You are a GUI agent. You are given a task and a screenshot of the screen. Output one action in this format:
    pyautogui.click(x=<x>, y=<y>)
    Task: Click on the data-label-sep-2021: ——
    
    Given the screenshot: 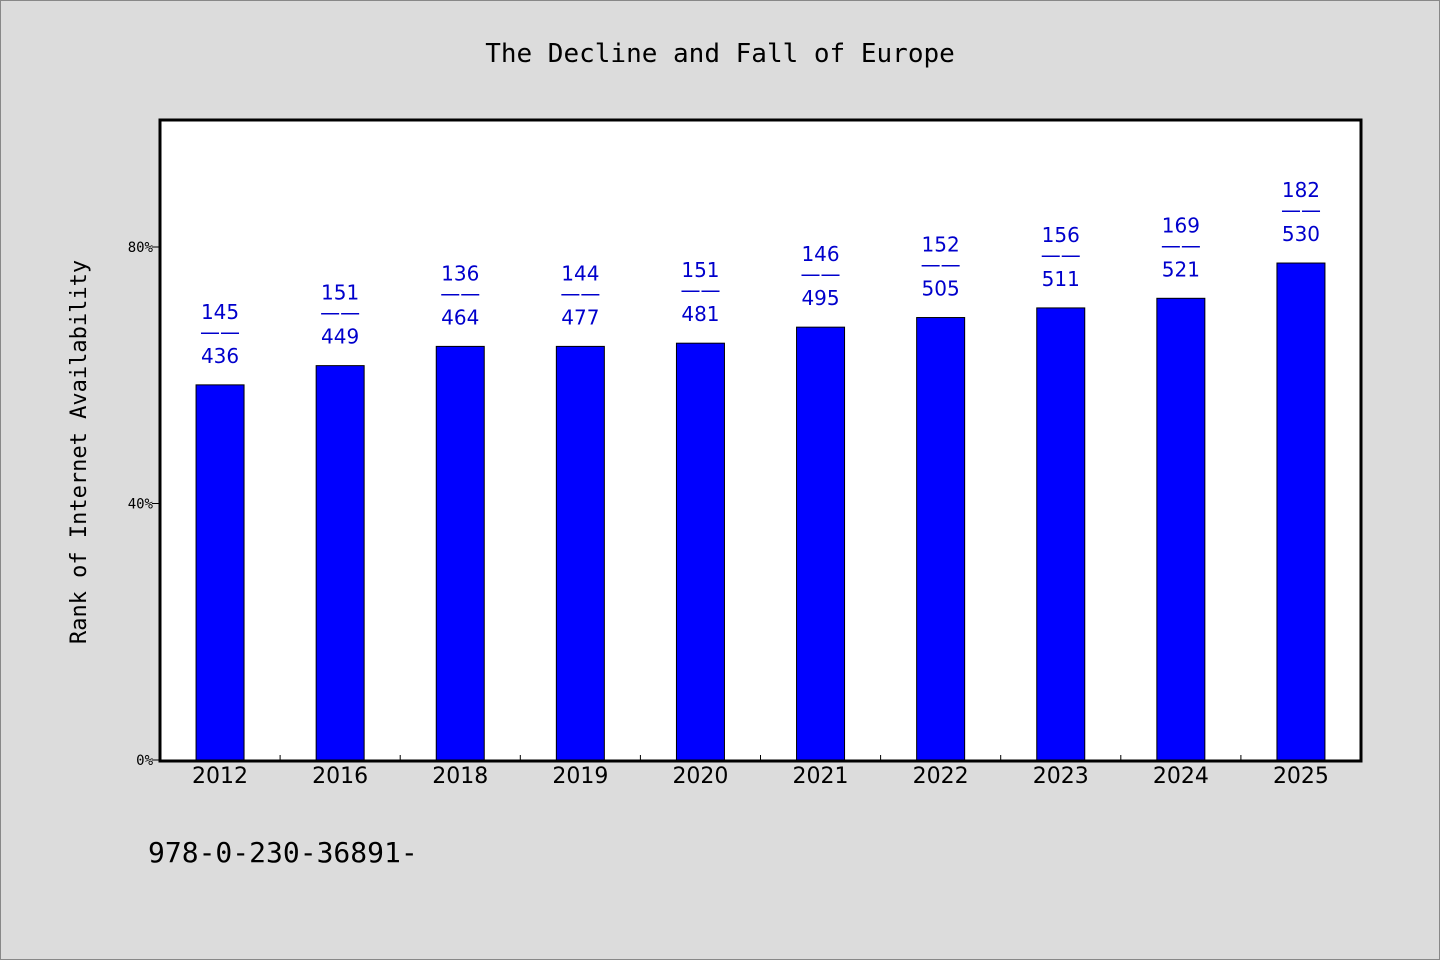 What is the action you would take?
    pyautogui.click(x=821, y=274)
    